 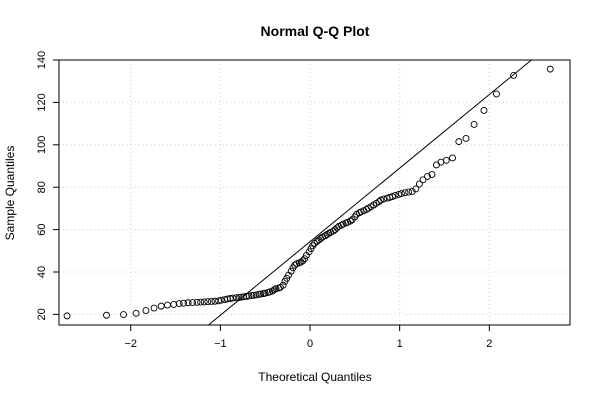 What do you see at coordinates (42, 272) in the screenshot?
I see `y-tick-label: 40` at bounding box center [42, 272].